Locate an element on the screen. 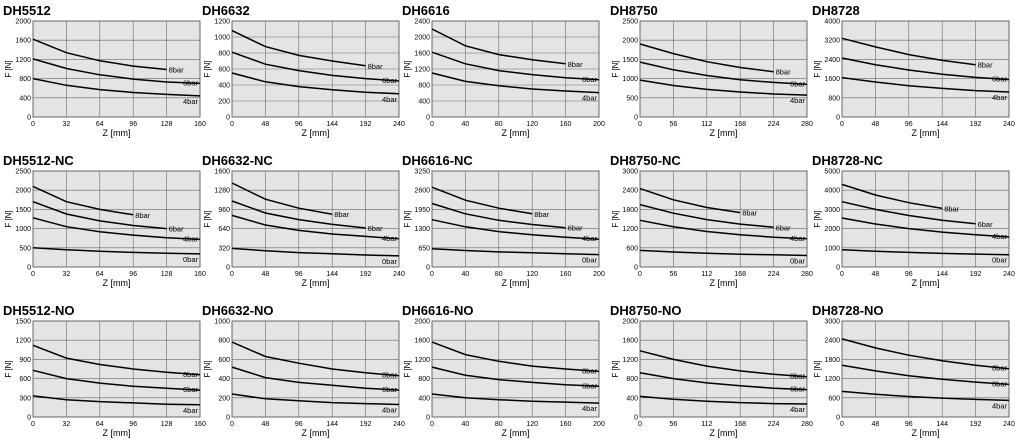  y-tick-label: 5000 is located at coordinates (832, 172).